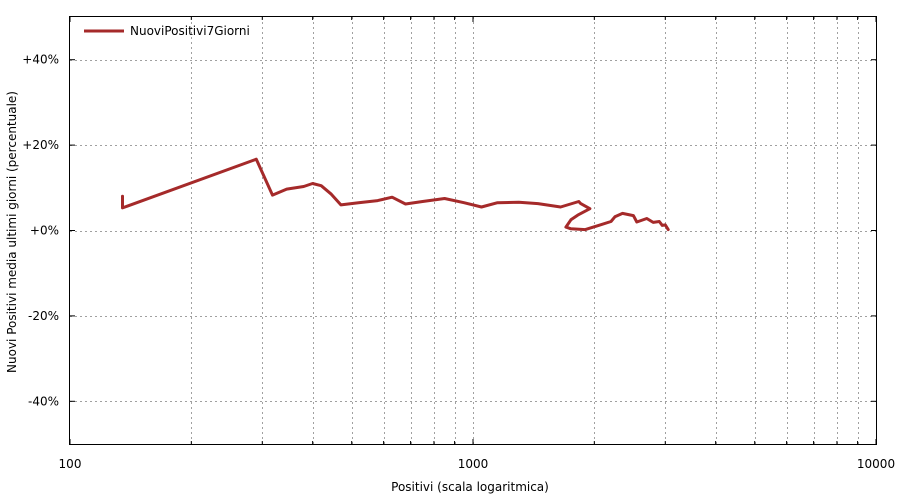 The width and height of the screenshot is (900, 500). Describe the element at coordinates (190, 31) in the screenshot. I see `legend-label: NuoviPositivi7Giorni` at that location.